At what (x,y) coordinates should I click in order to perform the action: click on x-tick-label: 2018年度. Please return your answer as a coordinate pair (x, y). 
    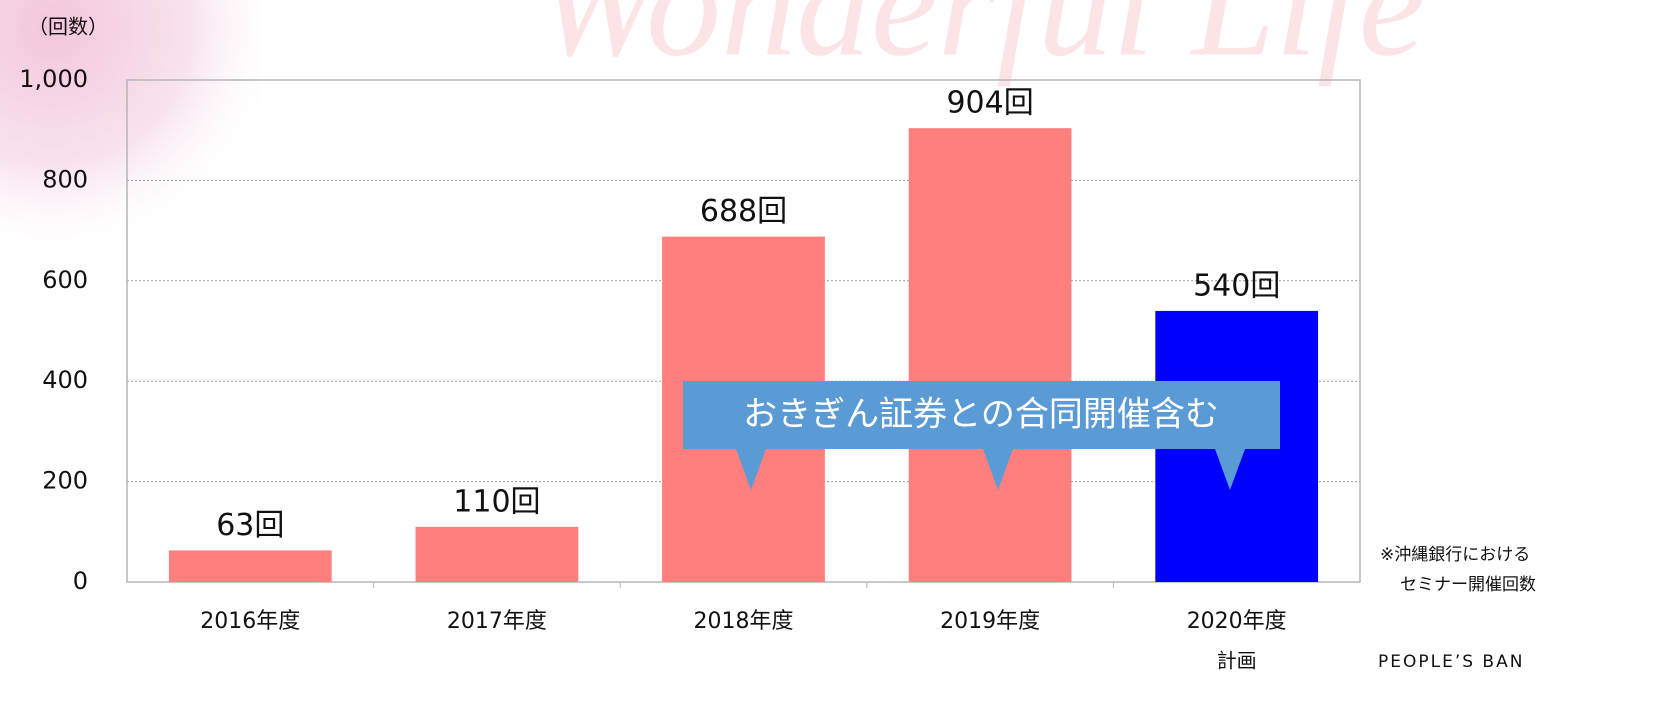
    Looking at the image, I should click on (744, 621).